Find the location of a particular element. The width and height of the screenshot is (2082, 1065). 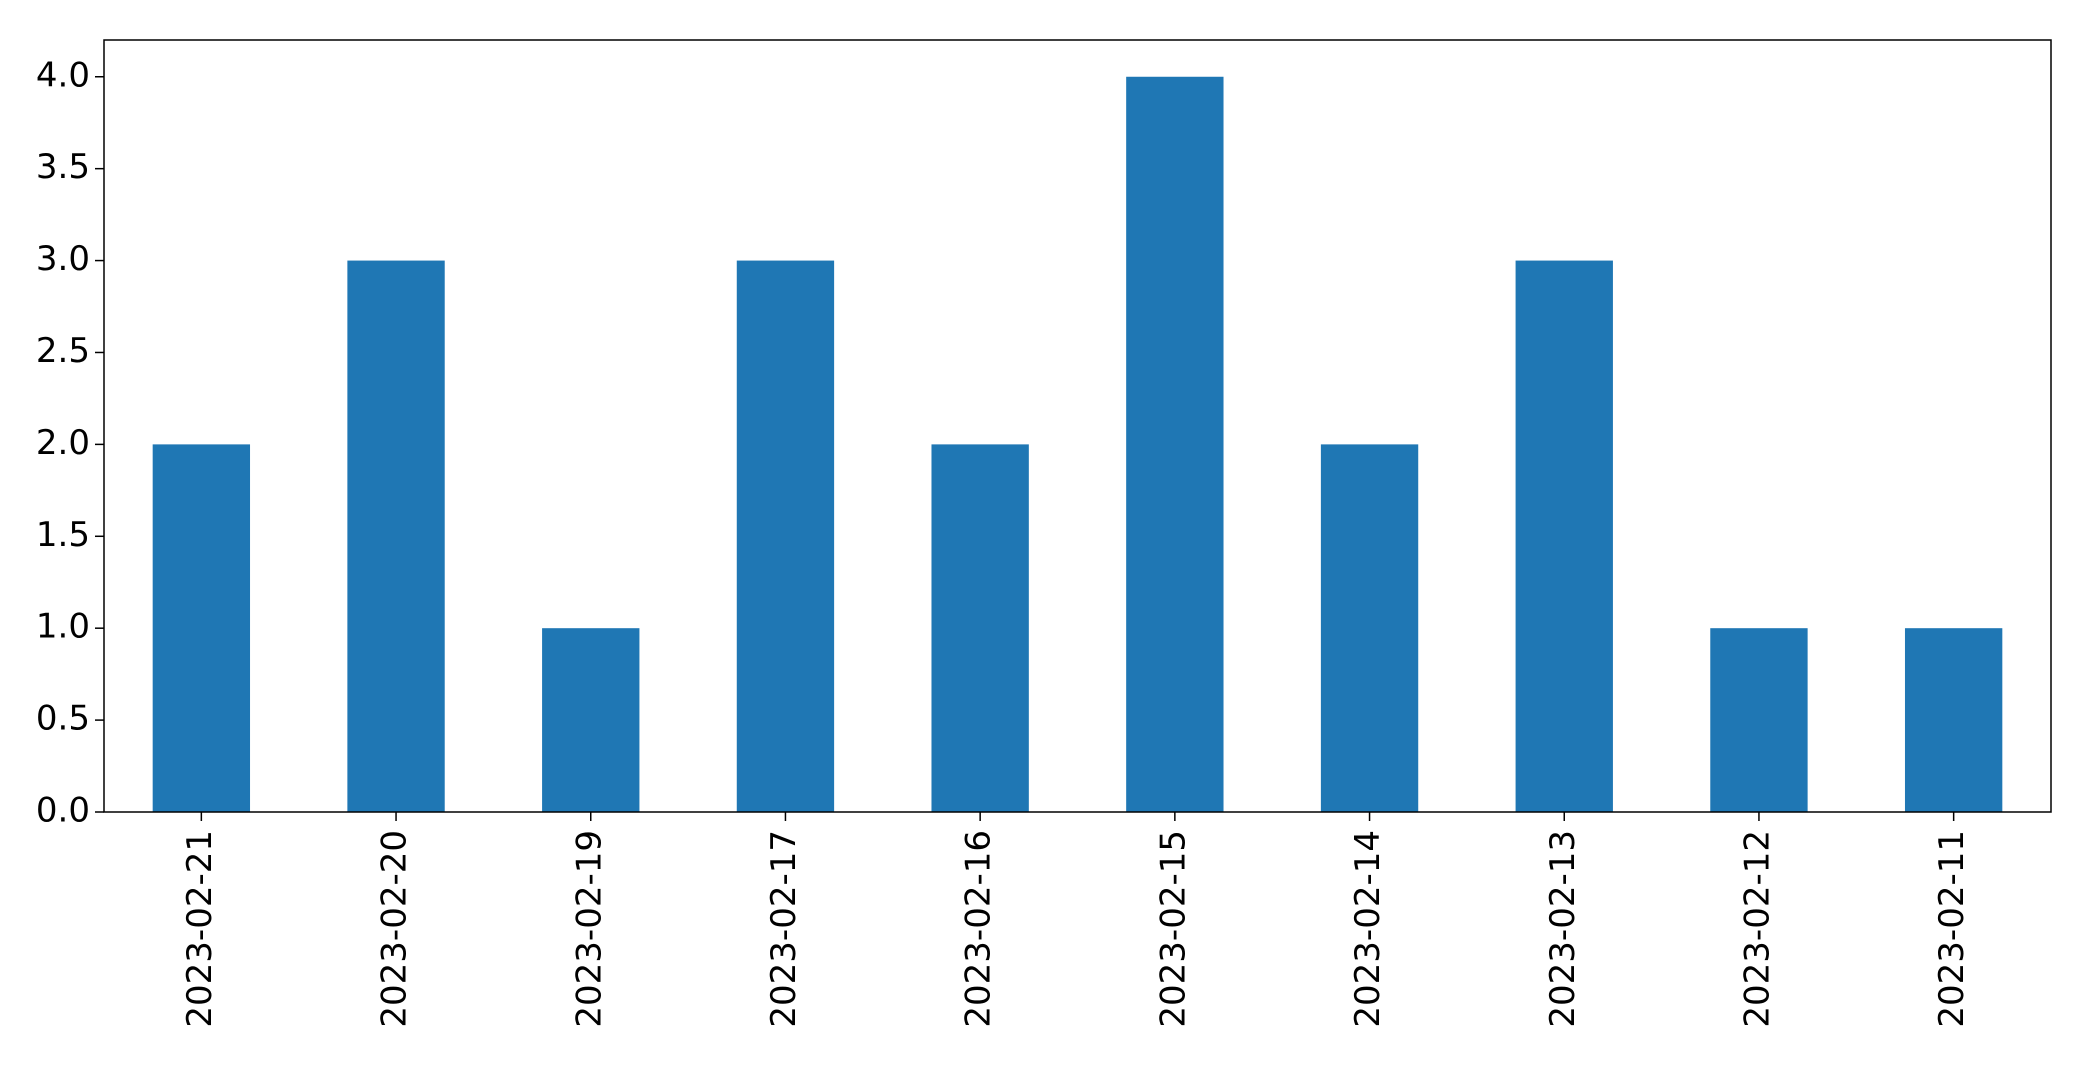

x-tick-label: 2023-02-20 is located at coordinates (395, 929).